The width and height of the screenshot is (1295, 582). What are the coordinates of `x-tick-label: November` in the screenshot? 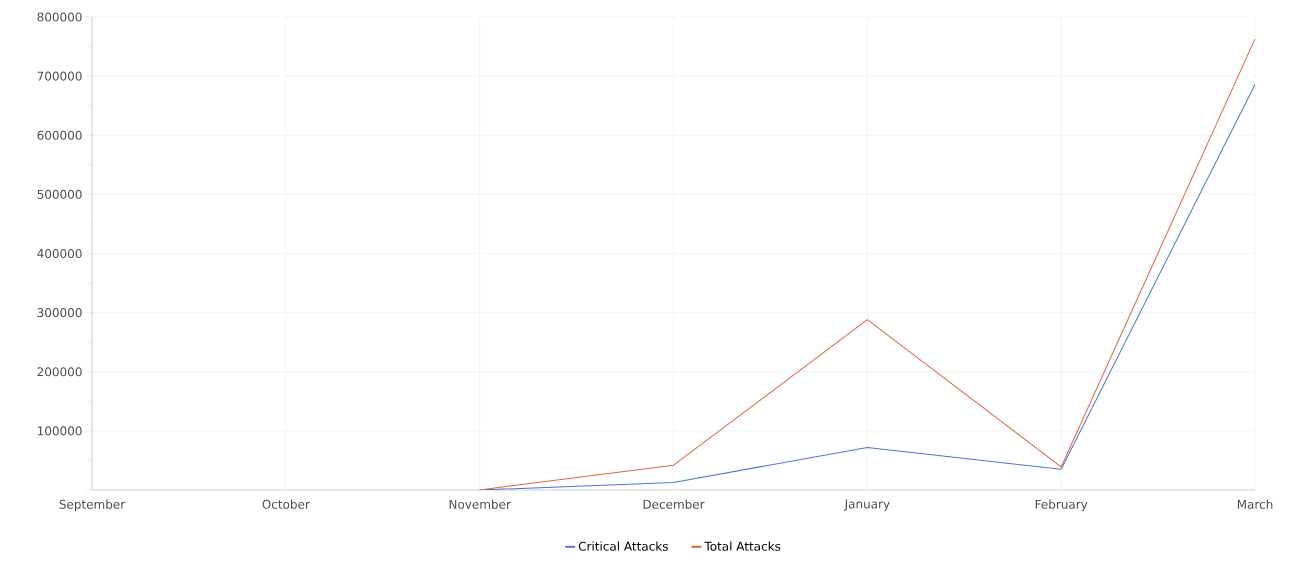 It's located at (480, 504).